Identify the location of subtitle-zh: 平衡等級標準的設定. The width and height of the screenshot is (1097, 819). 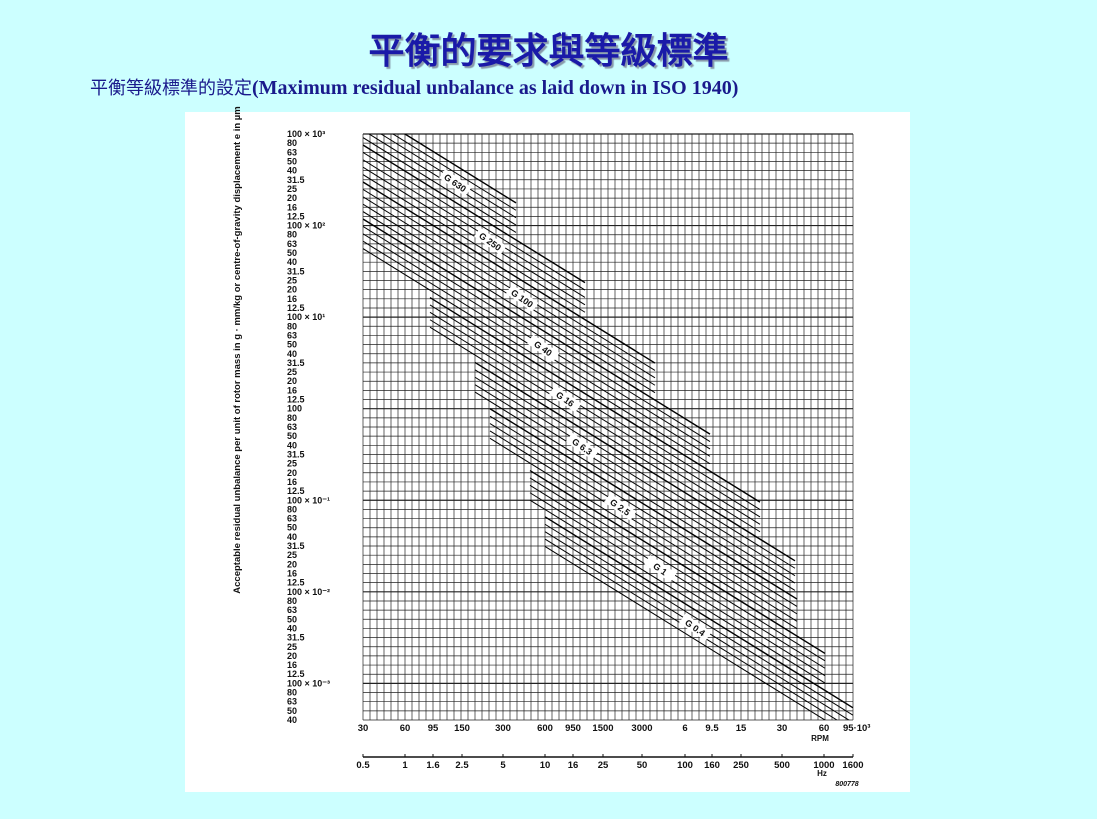
(171, 88).